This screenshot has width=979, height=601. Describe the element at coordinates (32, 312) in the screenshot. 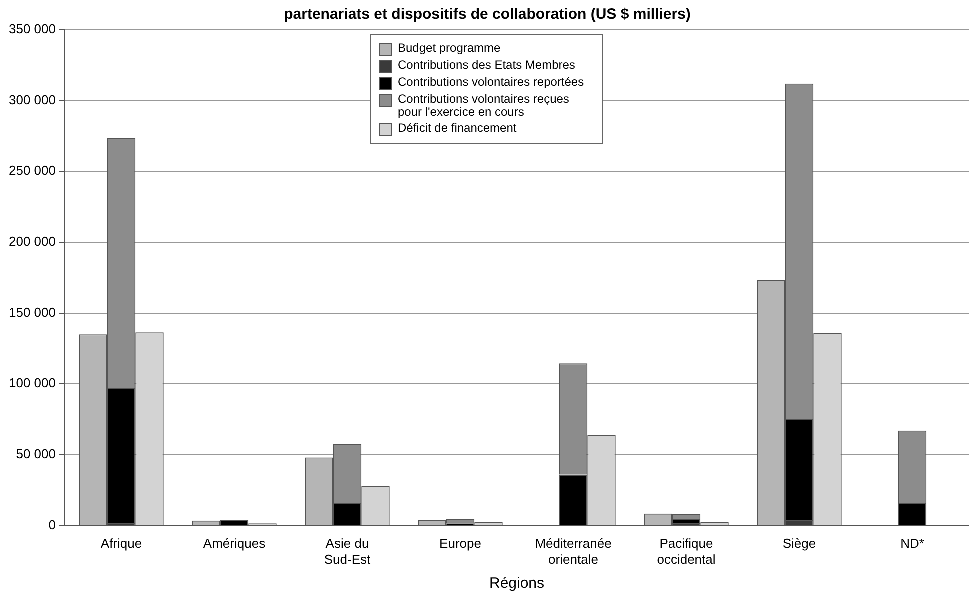

I see `y-tick-label: 150 000` at that location.